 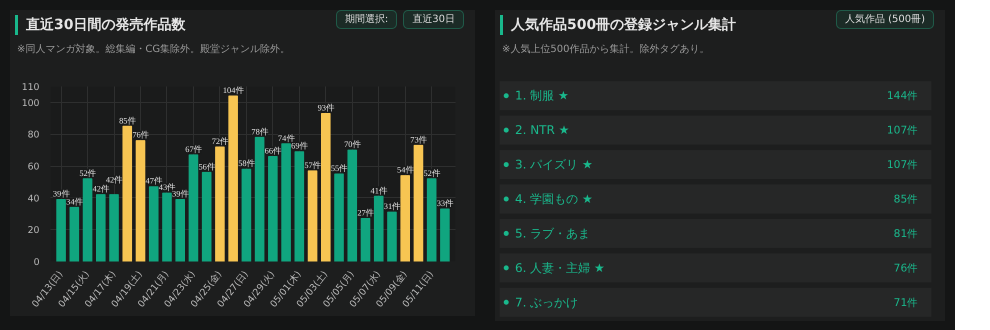 What do you see at coordinates (445, 203) in the screenshot?
I see `data-label: 33件` at bounding box center [445, 203].